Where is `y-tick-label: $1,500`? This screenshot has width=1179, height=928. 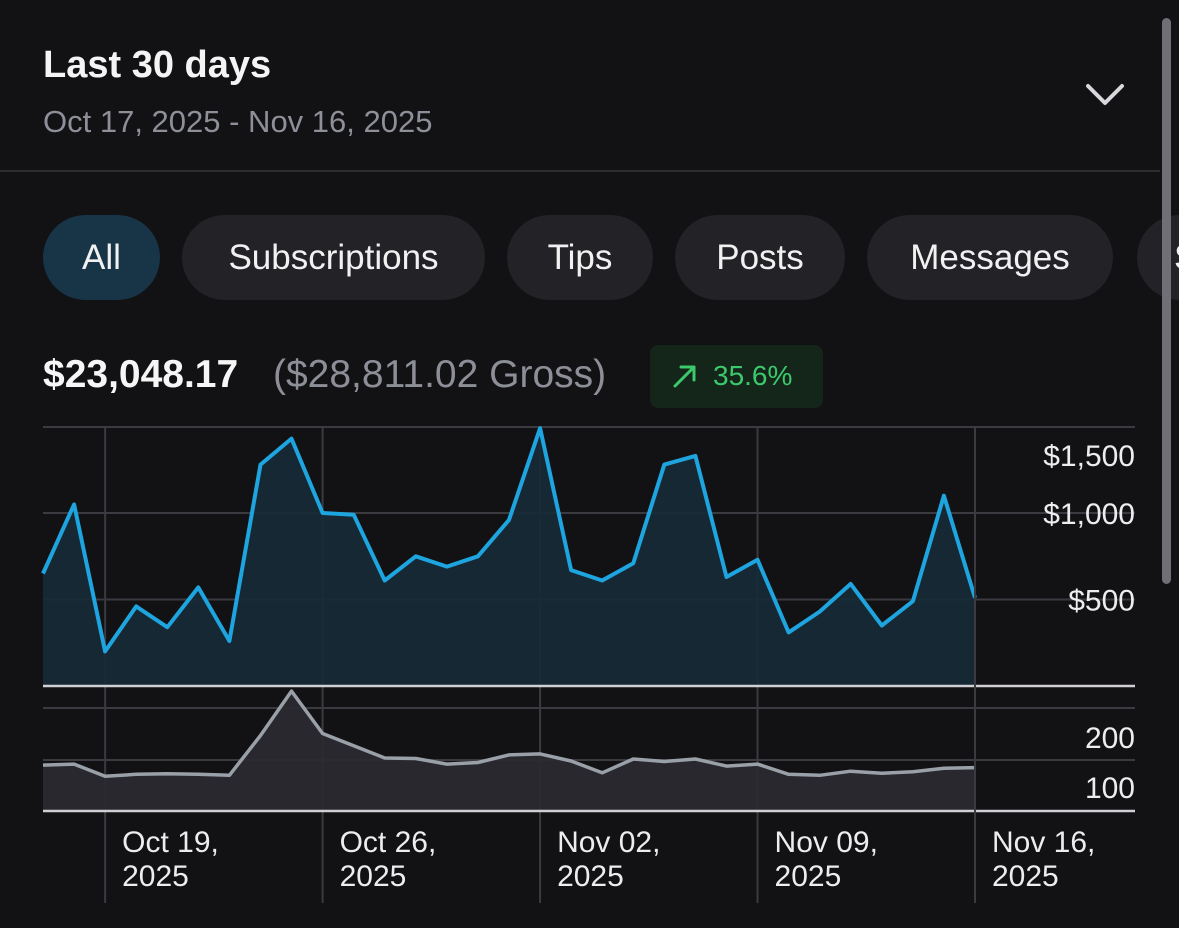
y-tick-label: $1,500 is located at coordinates (1089, 456).